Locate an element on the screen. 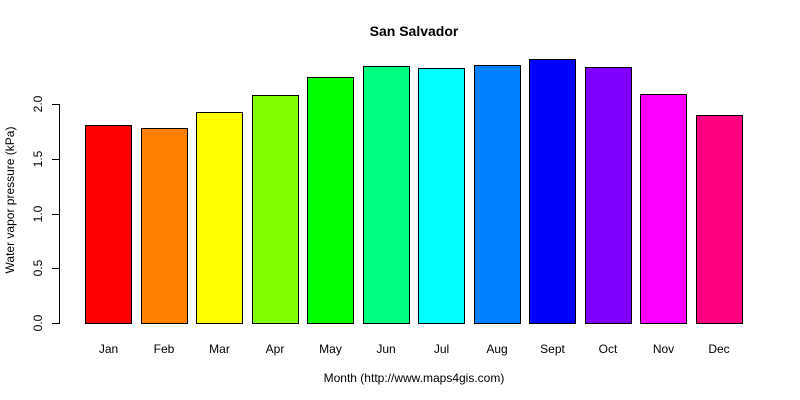  x-tick-label: Jun is located at coordinates (386, 349).